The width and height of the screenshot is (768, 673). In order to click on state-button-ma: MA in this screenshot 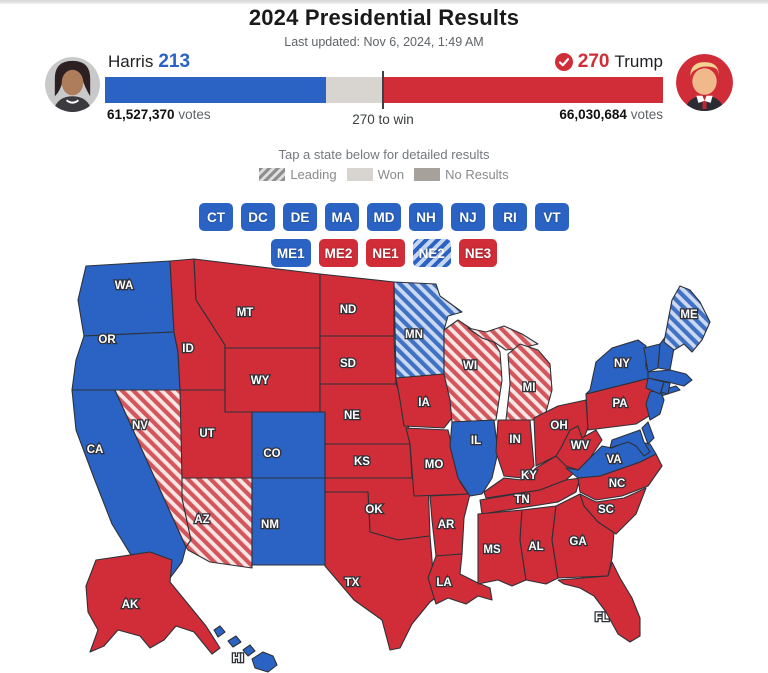, I will do `click(342, 217)`.